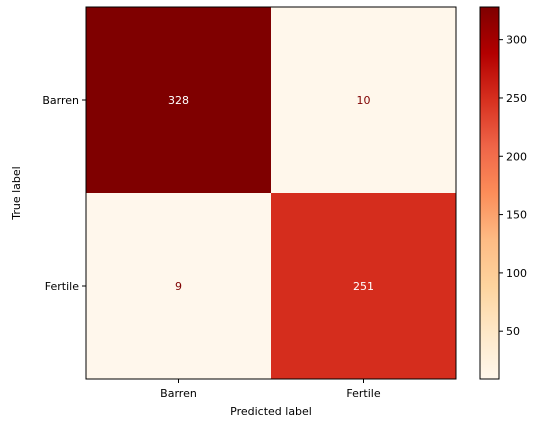 This screenshot has width=544, height=436. Describe the element at coordinates (489, 193) in the screenshot. I see `colorbar` at that location.